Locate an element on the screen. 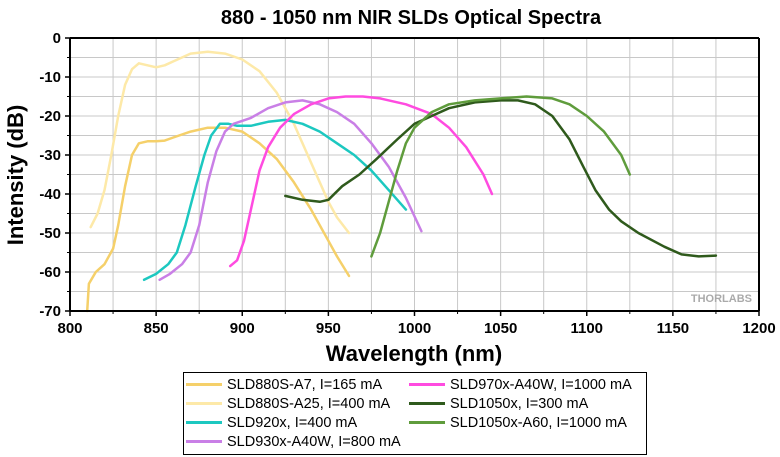 The image size is (780, 457). y-tick-label: -50 is located at coordinates (50, 233).